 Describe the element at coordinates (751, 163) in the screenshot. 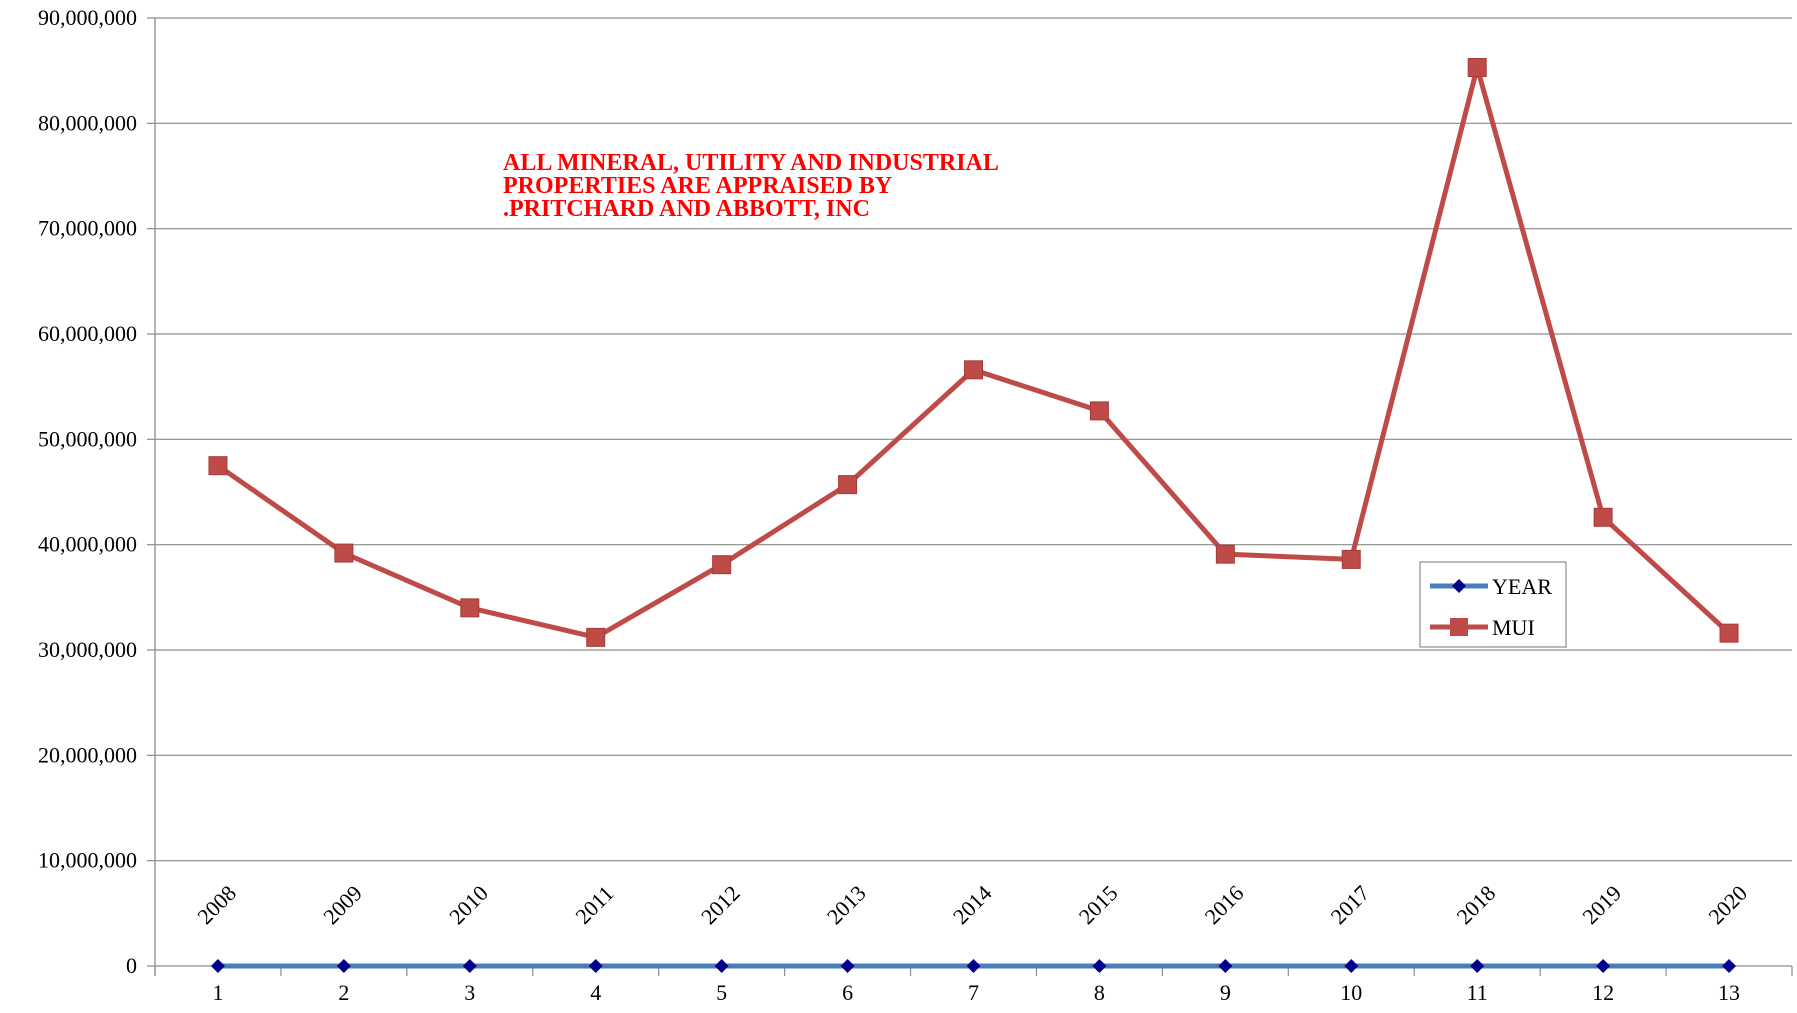

I see `annotation-line: ALL MINERAL, UTILITY AND INDUSTRIAL` at that location.